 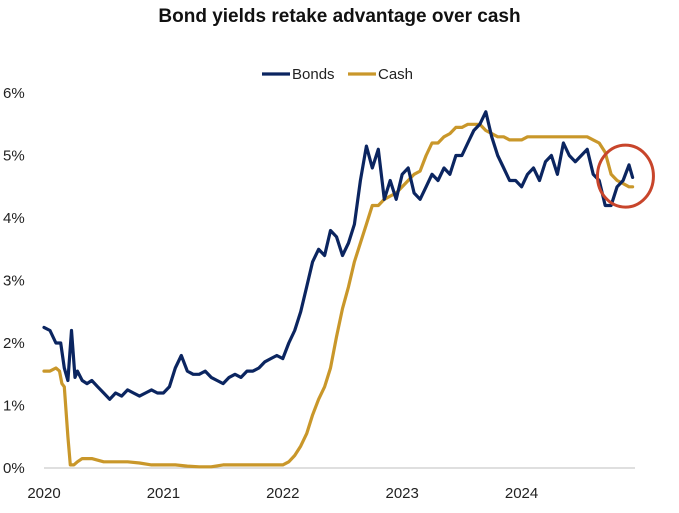 I want to click on y-tick-label: 5%, so click(x=14, y=156).